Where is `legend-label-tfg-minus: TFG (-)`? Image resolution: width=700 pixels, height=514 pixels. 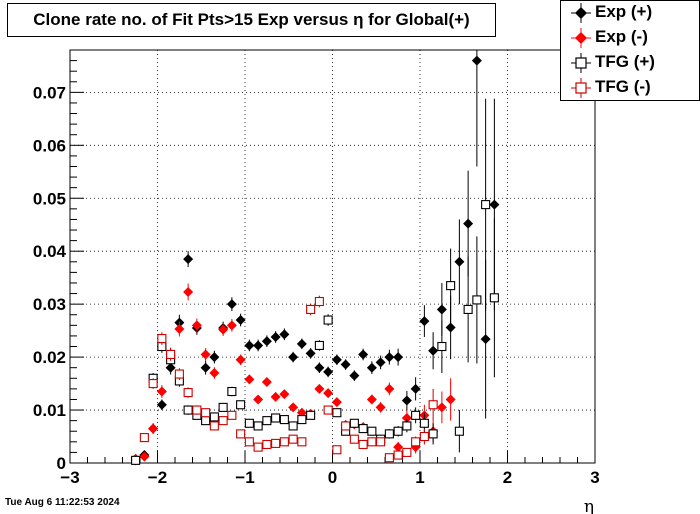 legend-label-tfg-minus: TFG (-) is located at coordinates (623, 86).